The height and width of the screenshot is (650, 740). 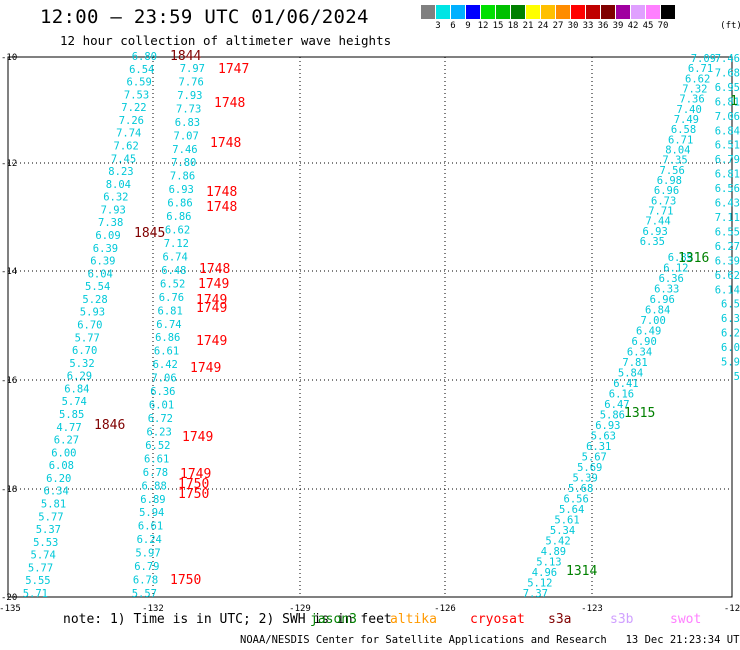 I want to click on legend-label: 36, so click(x=603, y=26).